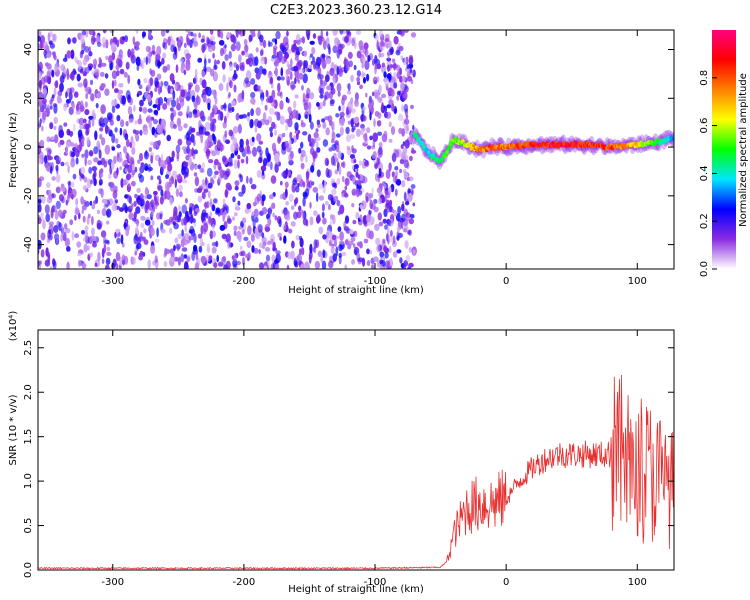  I want to click on y-tick-label: 40, so click(28, 49).